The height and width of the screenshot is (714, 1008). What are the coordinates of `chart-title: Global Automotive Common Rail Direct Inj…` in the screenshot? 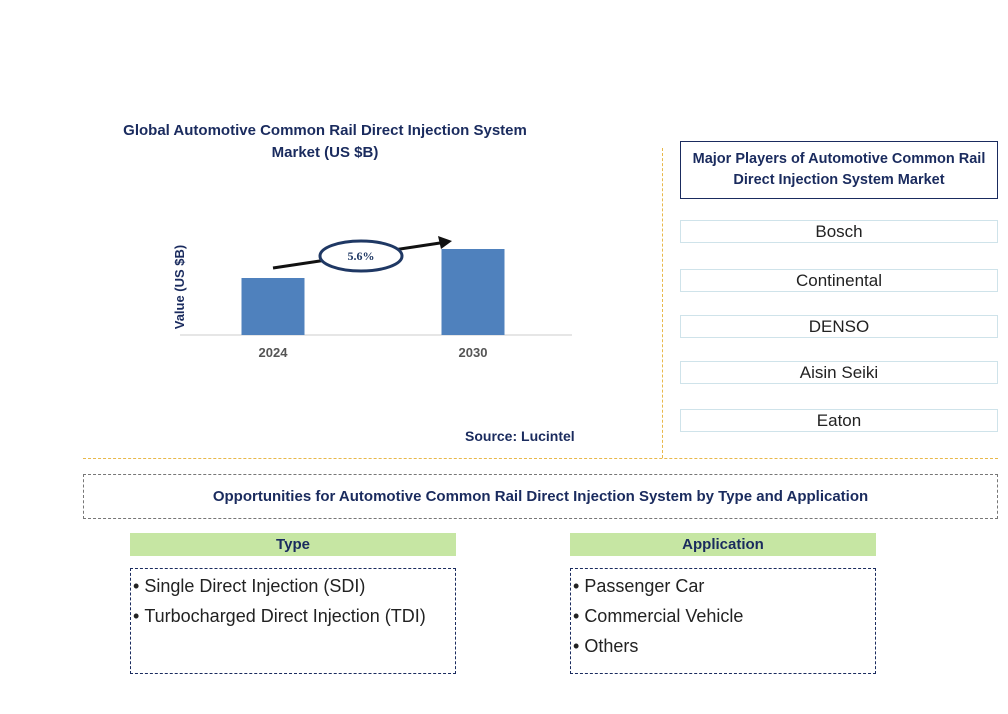 It's located at (325, 141).